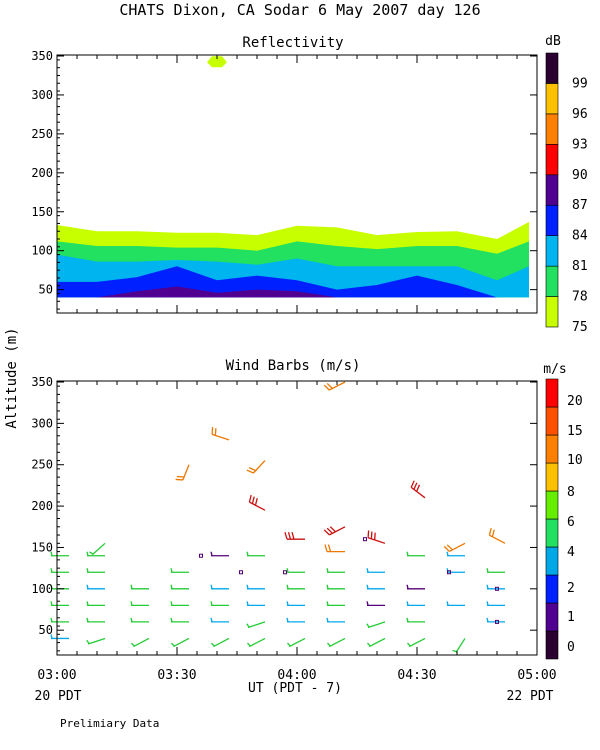 Image resolution: width=600 pixels, height=750 pixels. Describe the element at coordinates (416, 675) in the screenshot. I see `x-tick-label: 04:30` at that location.